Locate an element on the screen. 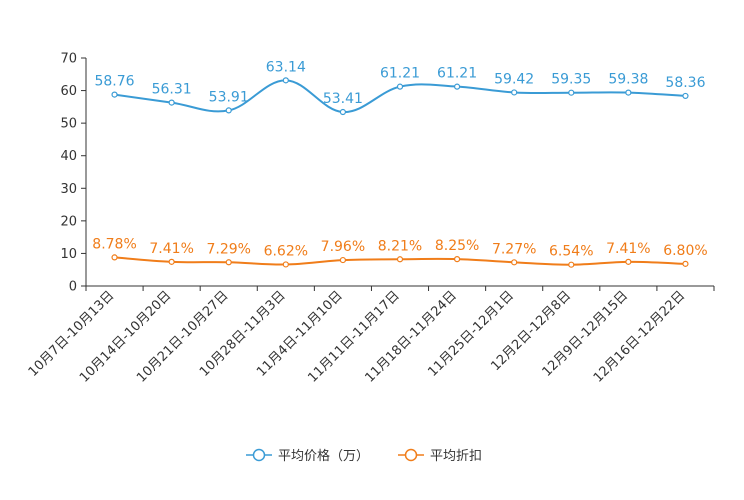 This screenshot has width=744, height=500. y-tick-label: 40 is located at coordinates (68, 156).